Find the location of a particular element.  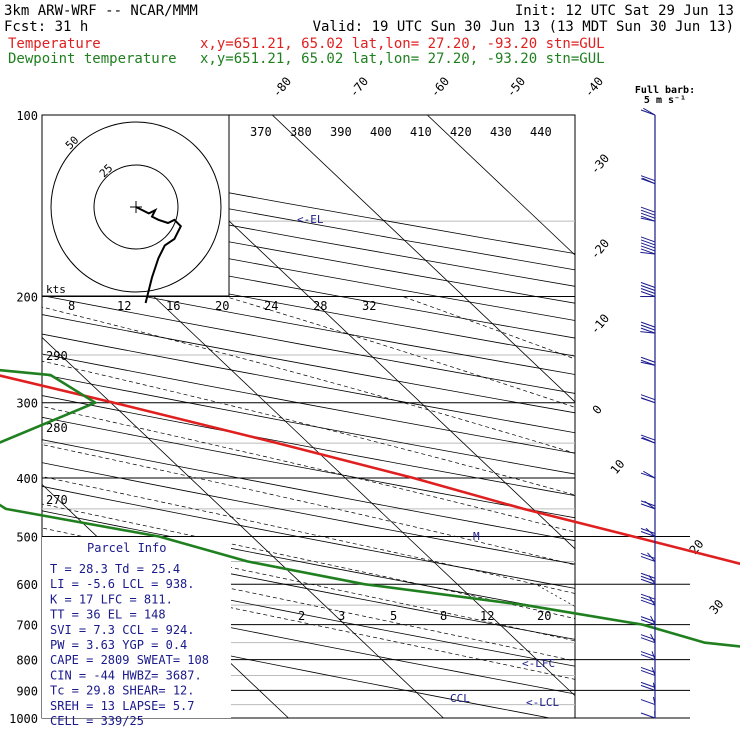

mixing-low-label-12: 12 is located at coordinates (487, 616).